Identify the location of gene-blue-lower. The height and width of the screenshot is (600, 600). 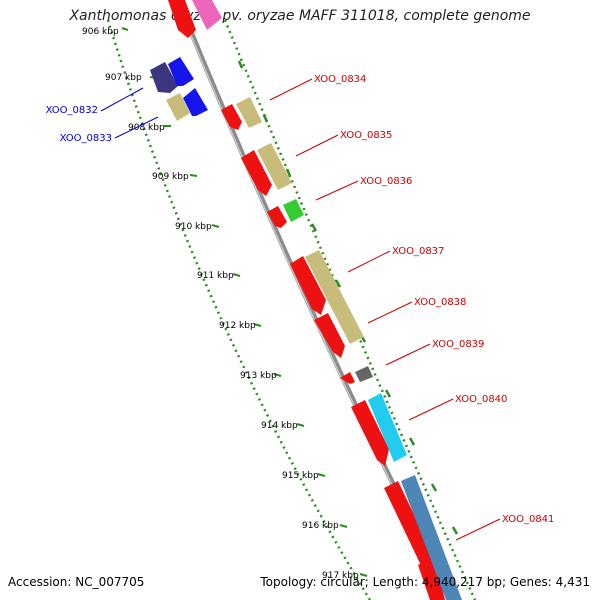
(195, 102).